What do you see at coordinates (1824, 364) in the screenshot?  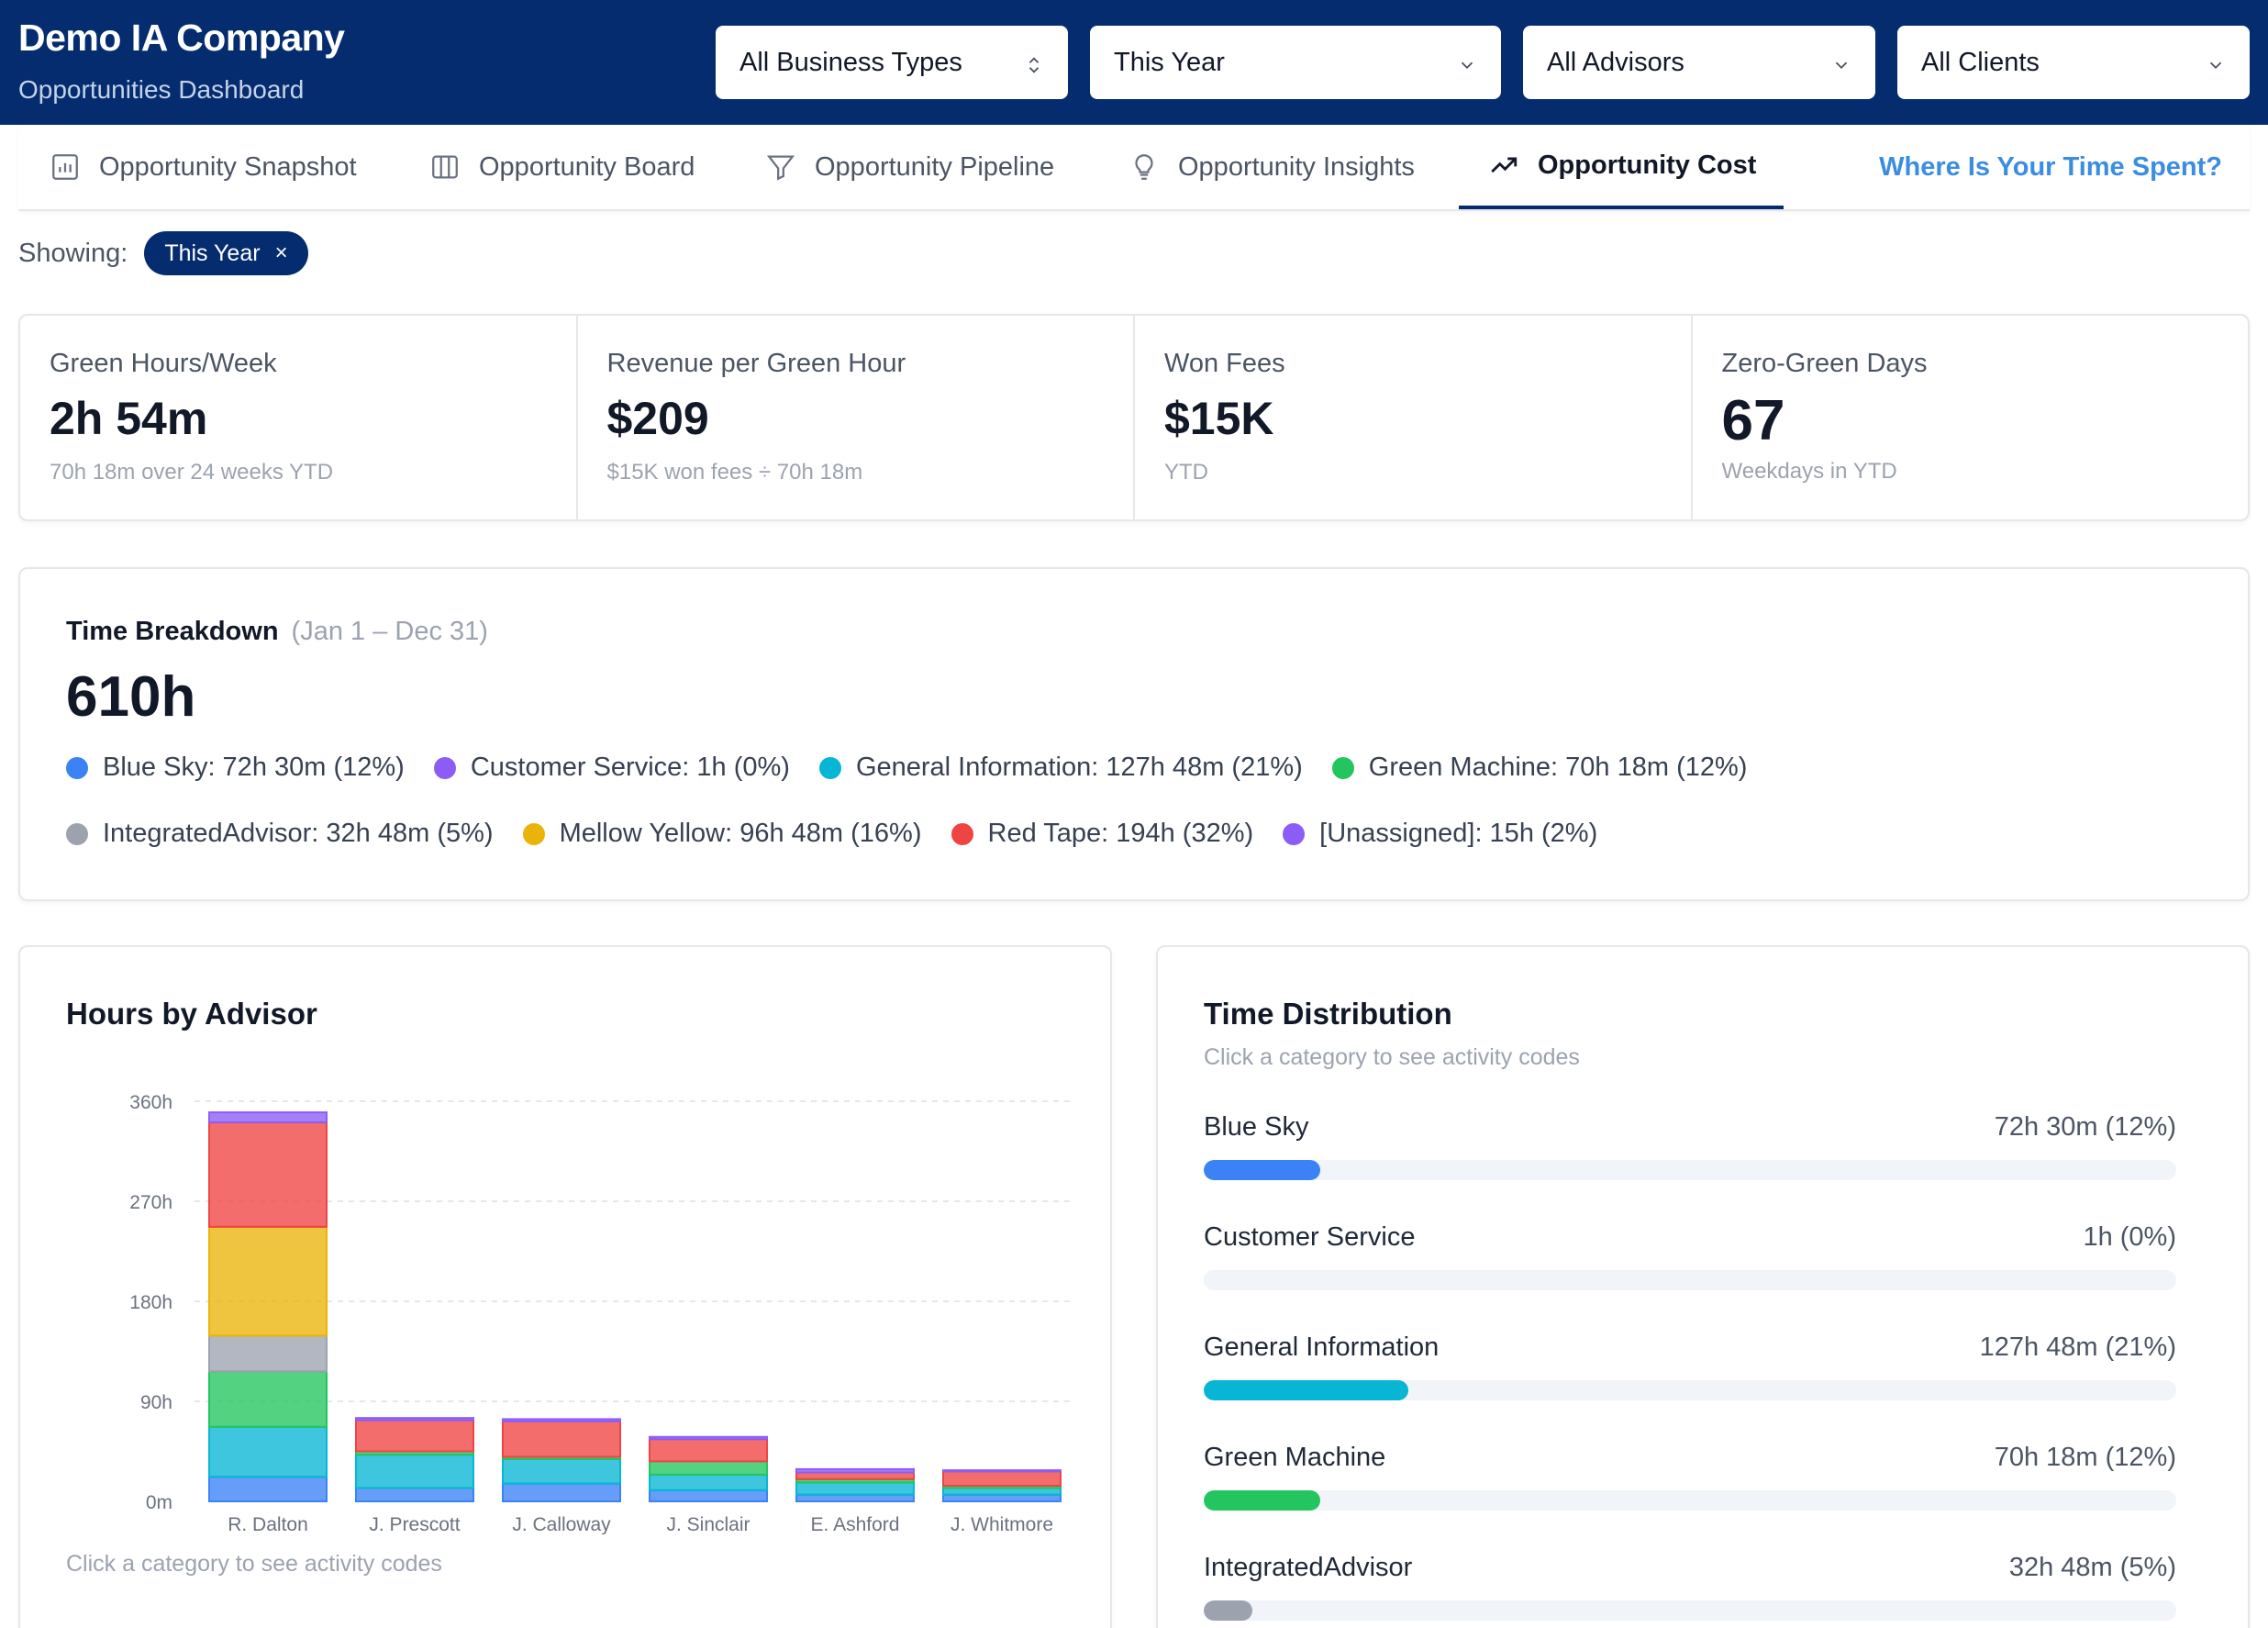 I see `kpi-label: Zero-Green Days` at bounding box center [1824, 364].